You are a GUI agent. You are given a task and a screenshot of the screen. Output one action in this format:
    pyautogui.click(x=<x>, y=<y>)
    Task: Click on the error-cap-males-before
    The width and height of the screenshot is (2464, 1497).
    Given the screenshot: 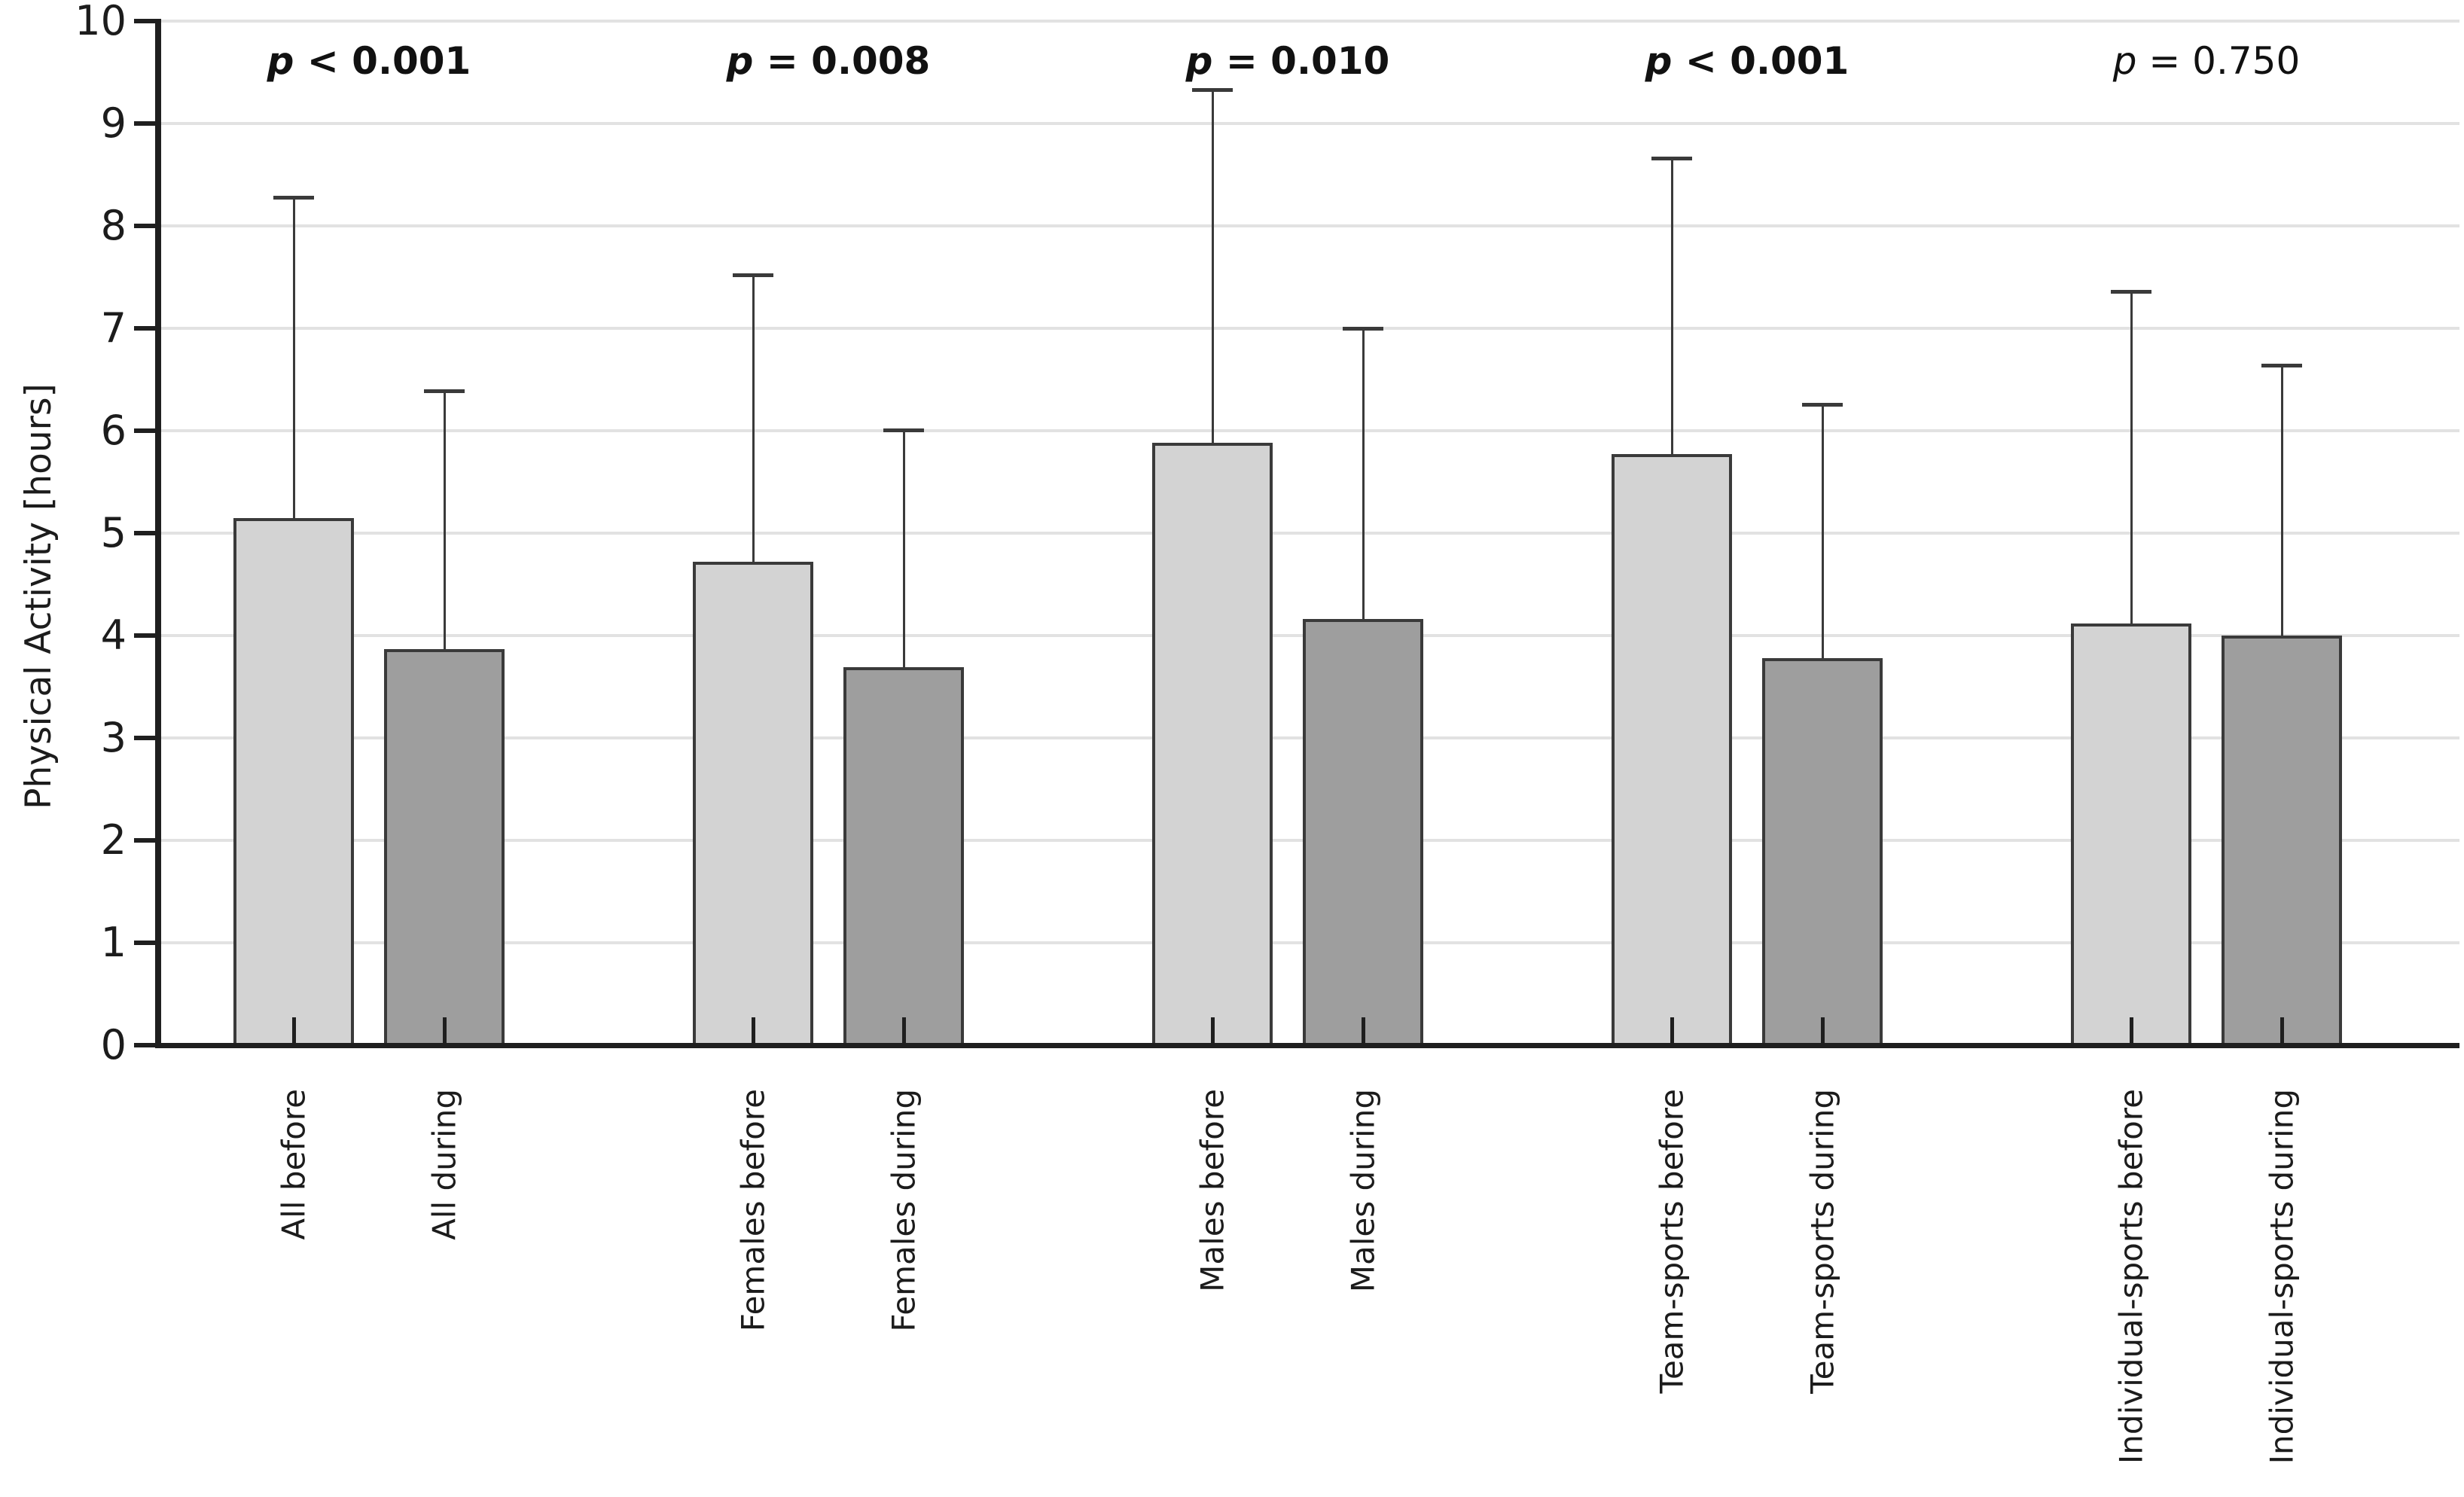 What is the action you would take?
    pyautogui.click(x=1212, y=90)
    